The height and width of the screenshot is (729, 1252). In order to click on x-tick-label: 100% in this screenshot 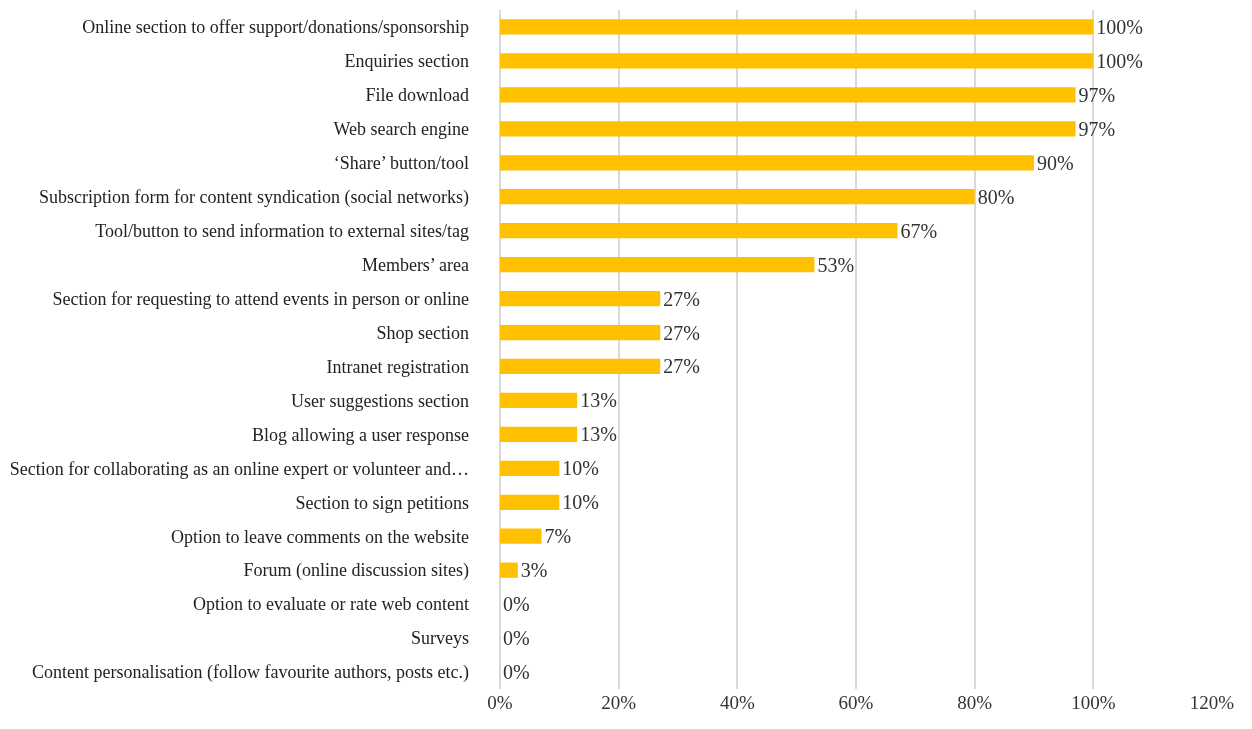, I will do `click(1093, 702)`.